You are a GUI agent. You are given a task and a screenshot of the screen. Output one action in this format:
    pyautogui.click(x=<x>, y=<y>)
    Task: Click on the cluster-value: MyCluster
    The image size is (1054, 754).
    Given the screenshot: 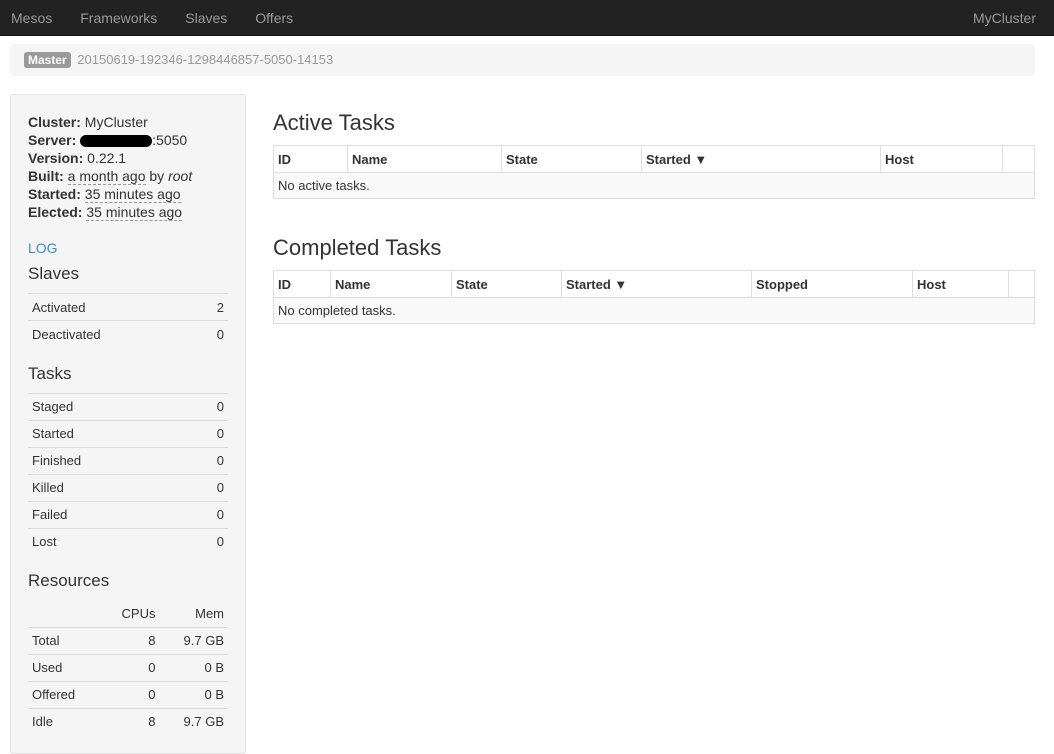 What is the action you would take?
    pyautogui.click(x=116, y=122)
    